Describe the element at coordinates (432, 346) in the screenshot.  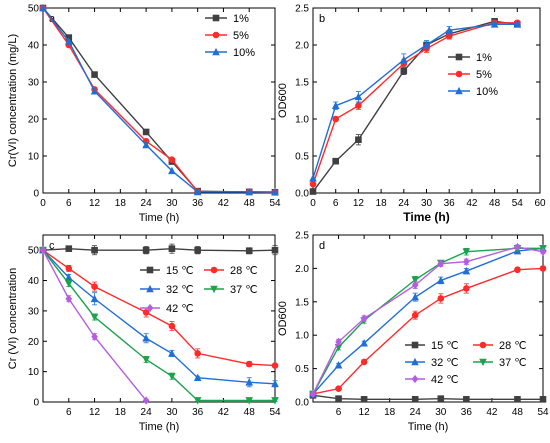
I see `legend-item: 15 ℃` at that location.